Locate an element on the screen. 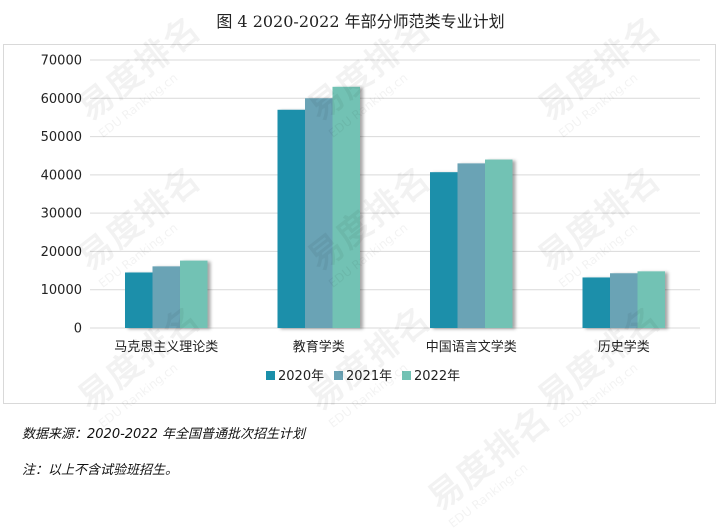 The image size is (721, 531). x-category-label: 马克思主义理论类 is located at coordinates (166, 347).